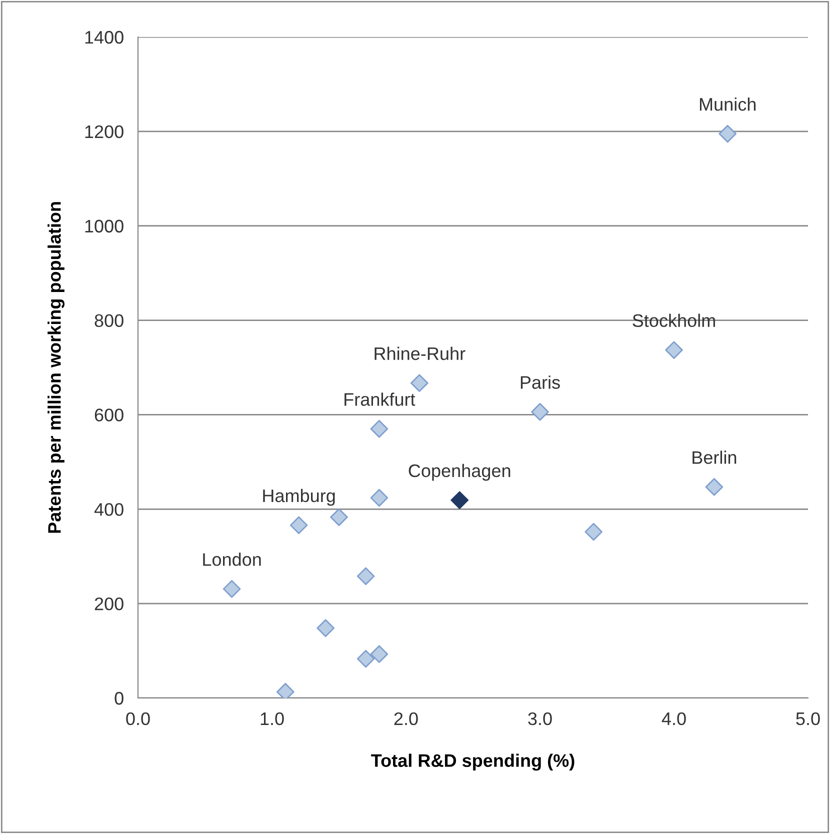 This screenshot has height=834, width=830. What do you see at coordinates (406, 719) in the screenshot?
I see `x-tick-label: 2.0` at bounding box center [406, 719].